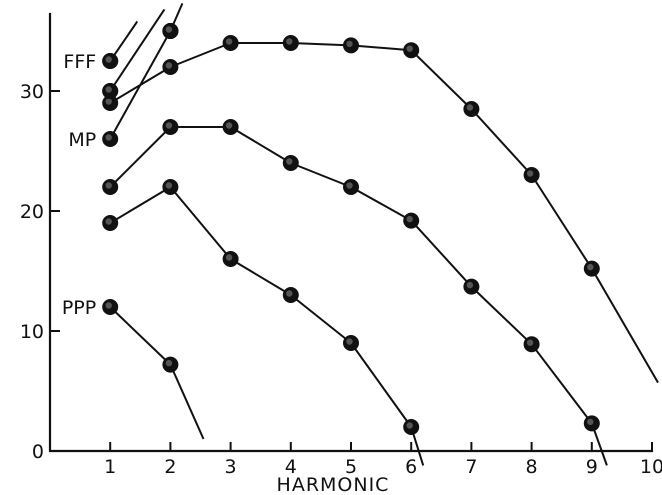  Describe the element at coordinates (32, 332) in the screenshot. I see `y-tick-label: 10` at that location.